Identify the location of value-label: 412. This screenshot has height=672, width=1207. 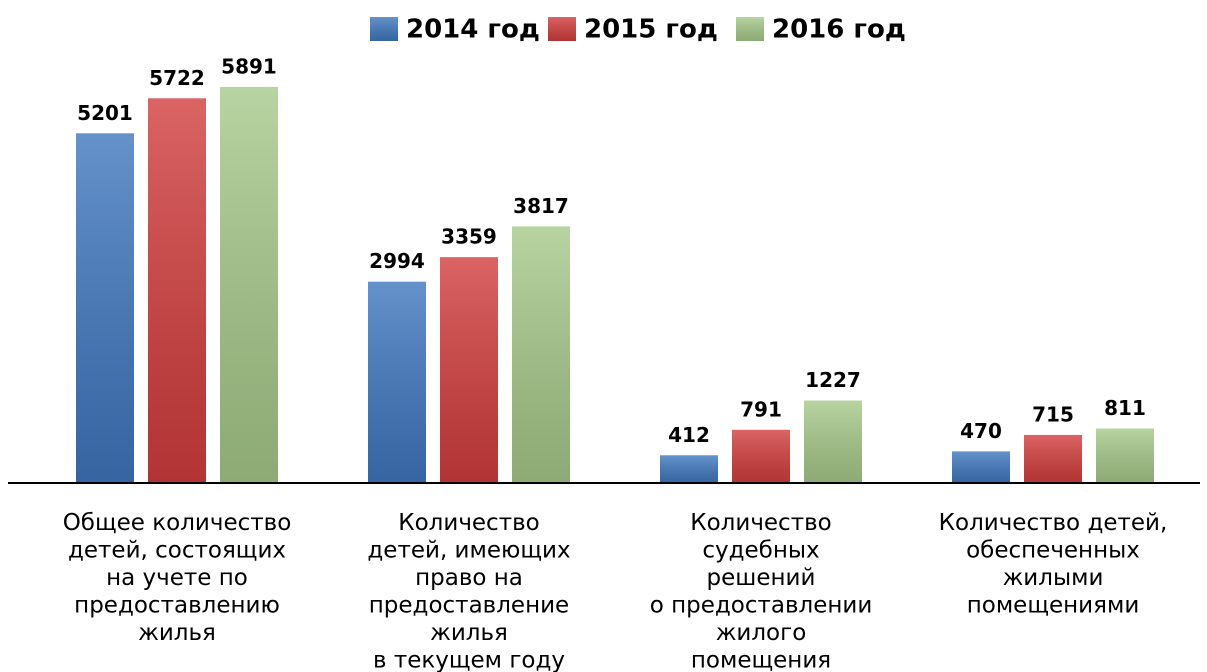
(689, 435).